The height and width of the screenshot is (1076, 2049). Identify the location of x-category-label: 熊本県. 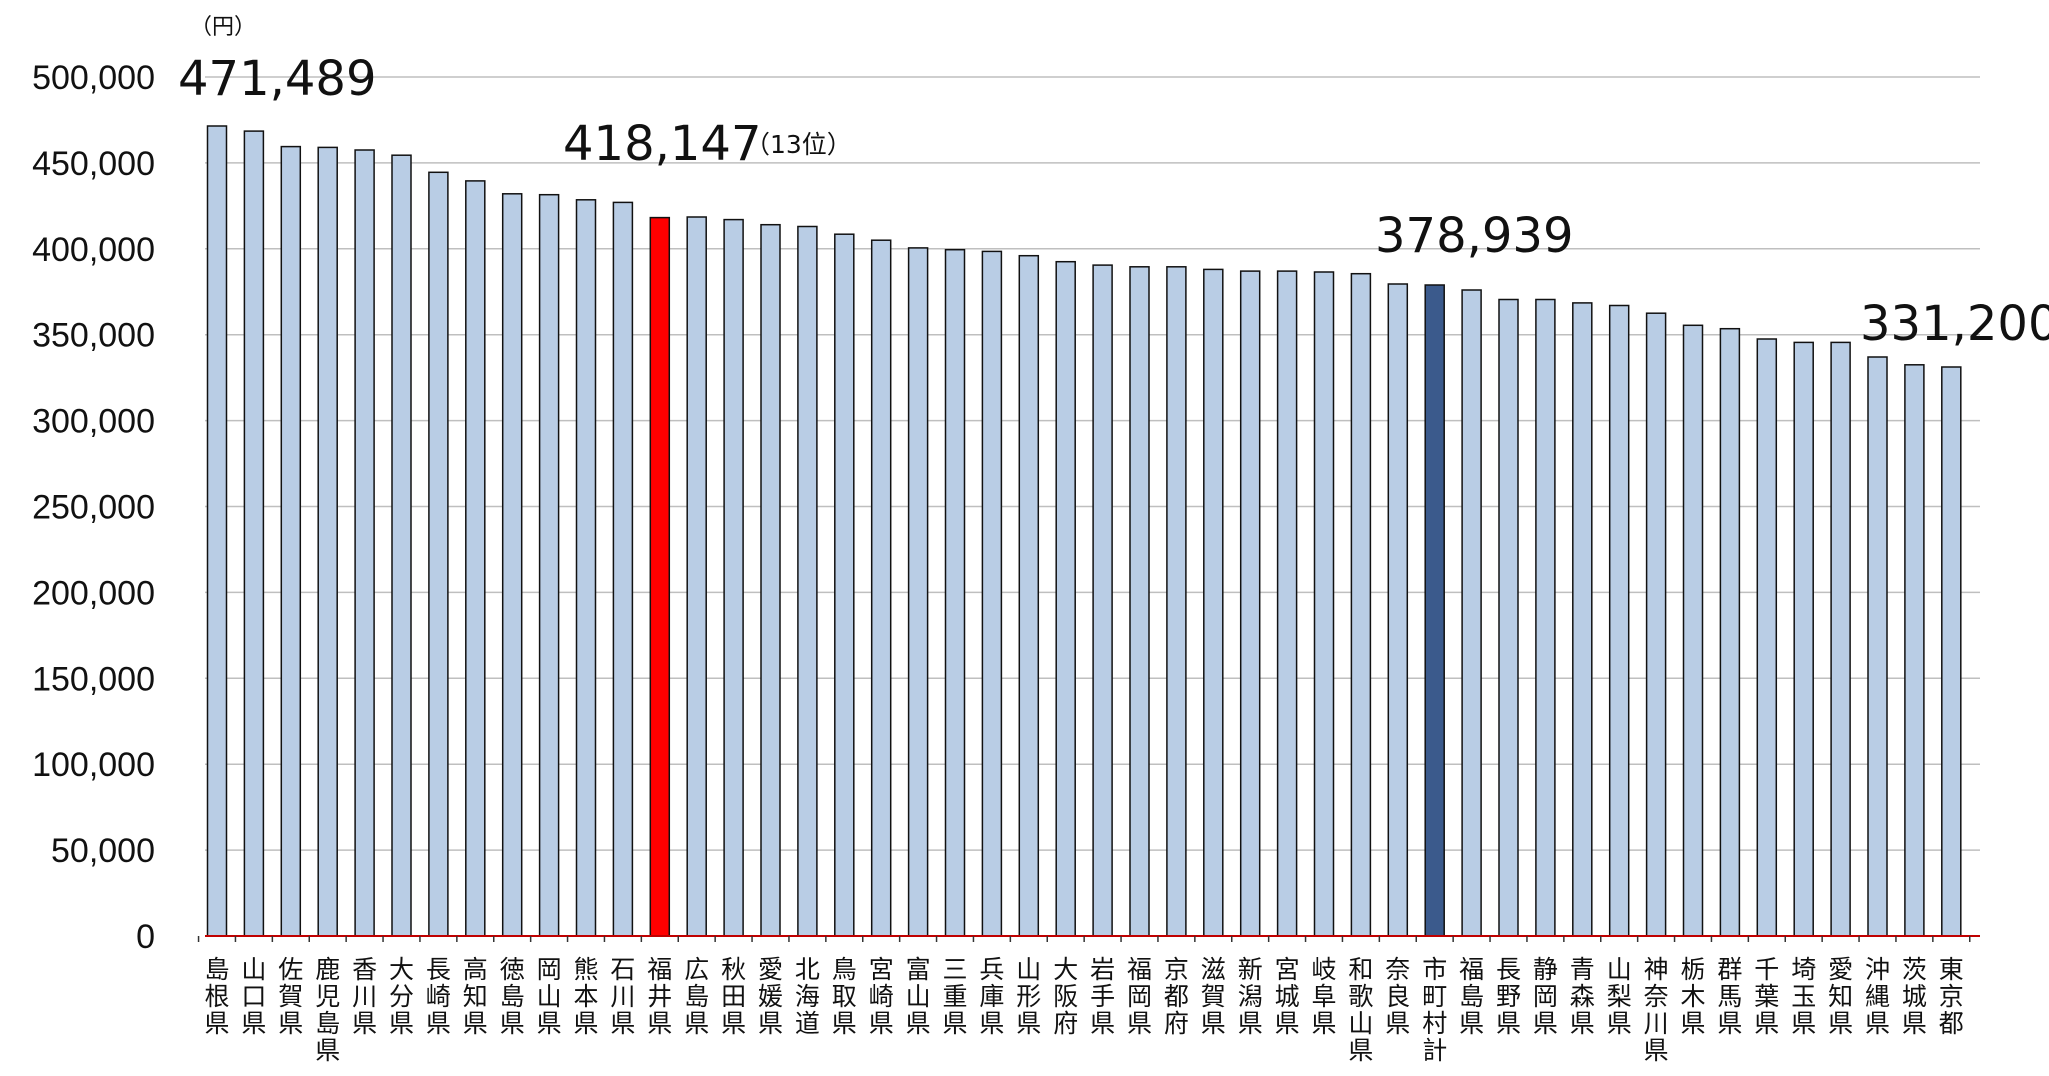
(585, 996).